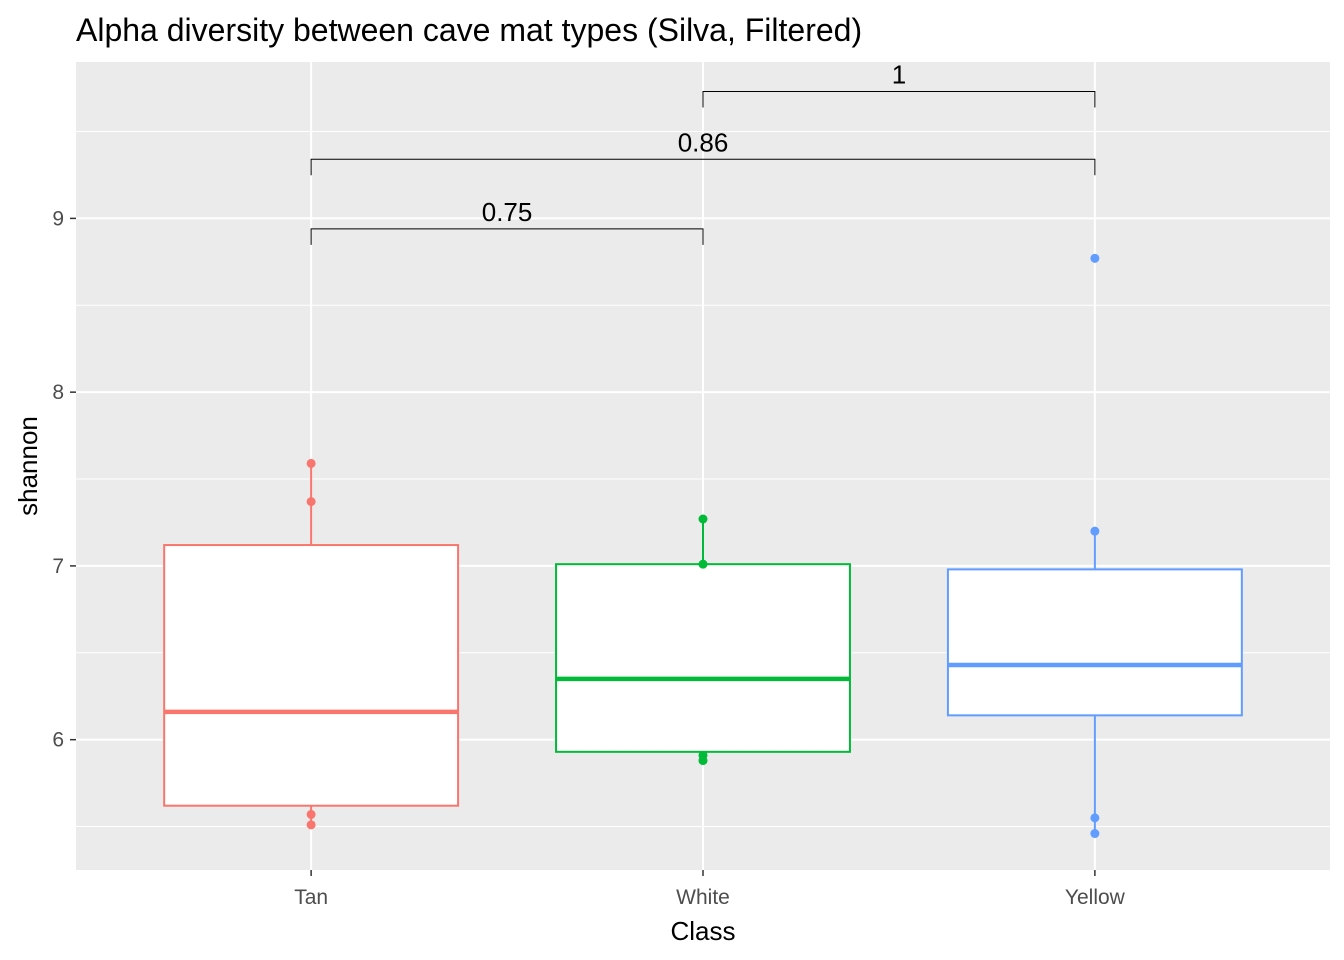 The height and width of the screenshot is (960, 1344). I want to click on boxplot-tan, so click(311, 644).